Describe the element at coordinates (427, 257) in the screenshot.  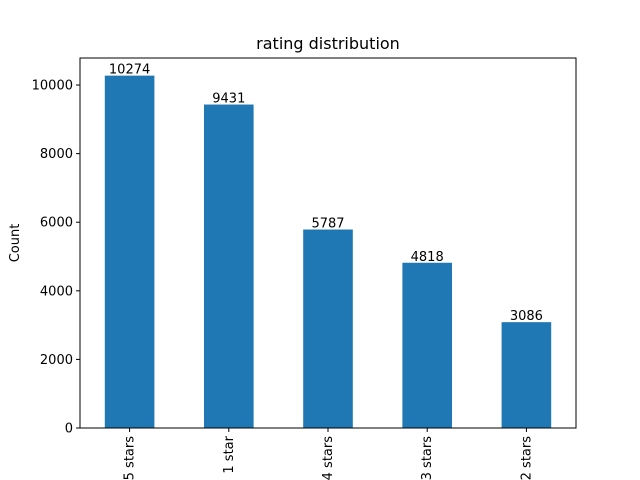
I see `data-label: 4818` at that location.